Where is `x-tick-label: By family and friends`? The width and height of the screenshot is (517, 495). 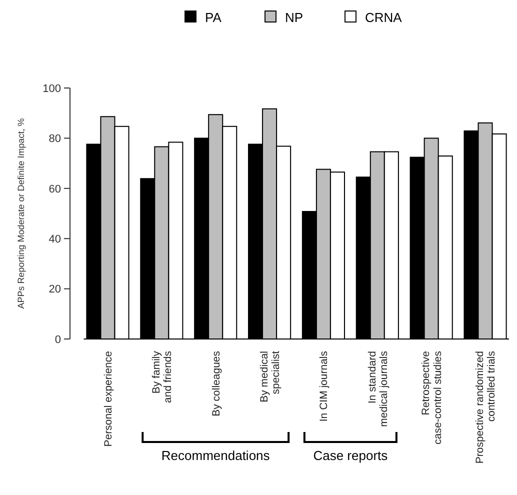 x-tick-label: By family and friends is located at coordinates (162, 376).